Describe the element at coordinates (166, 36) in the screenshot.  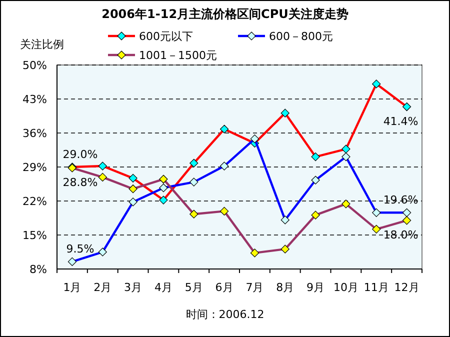
I see `legend-label: 600元以下` at that location.